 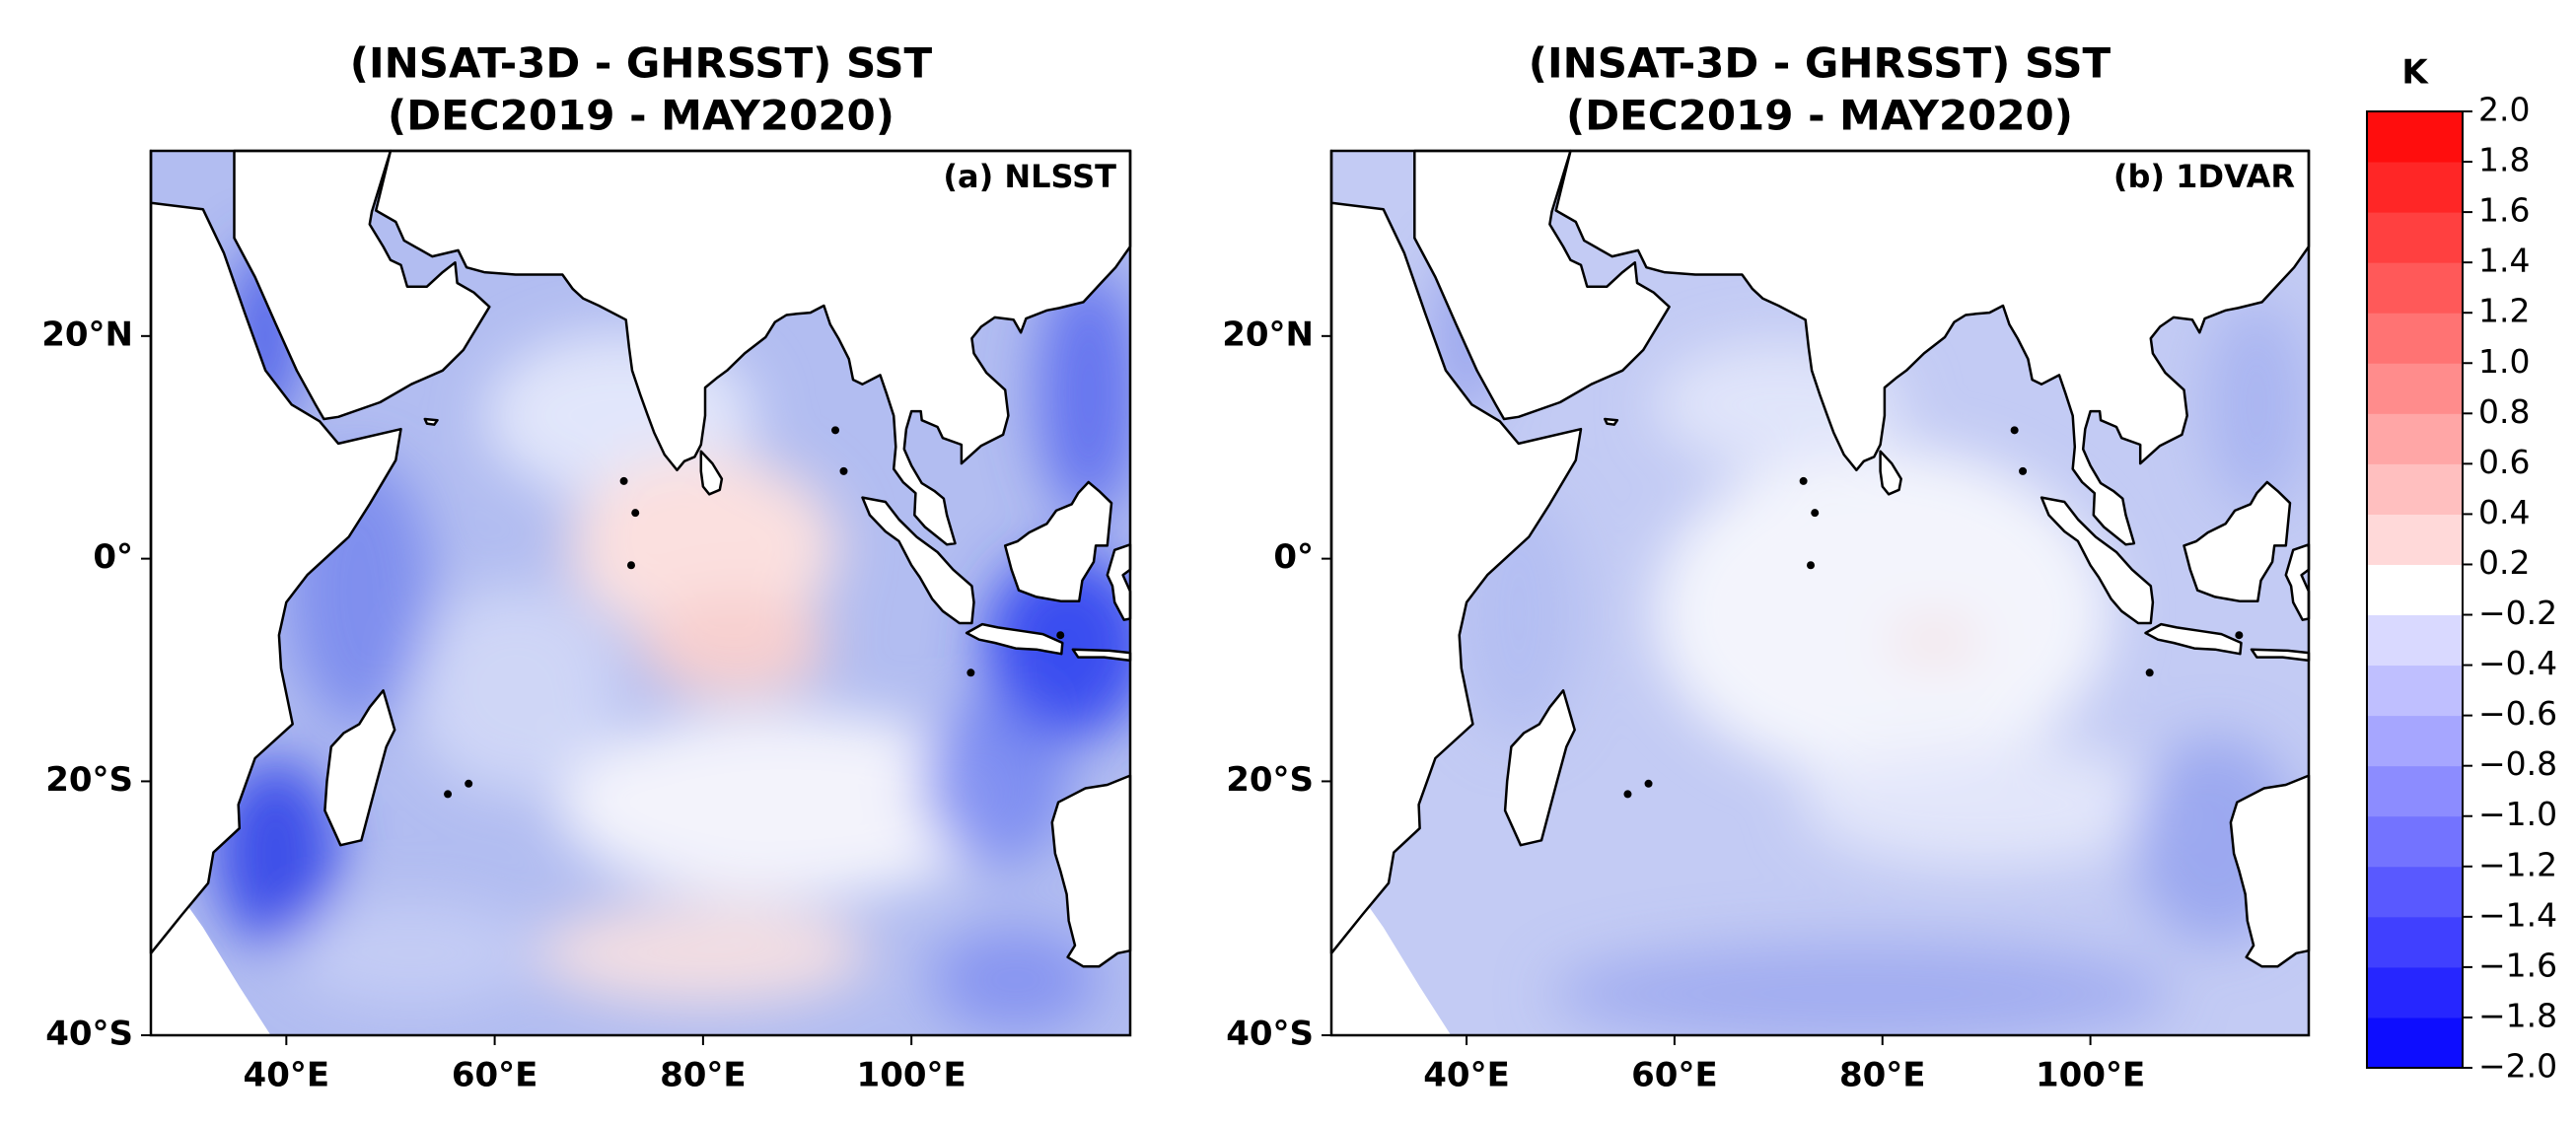 I want to click on colorbar-unit: K, so click(x=2415, y=73).